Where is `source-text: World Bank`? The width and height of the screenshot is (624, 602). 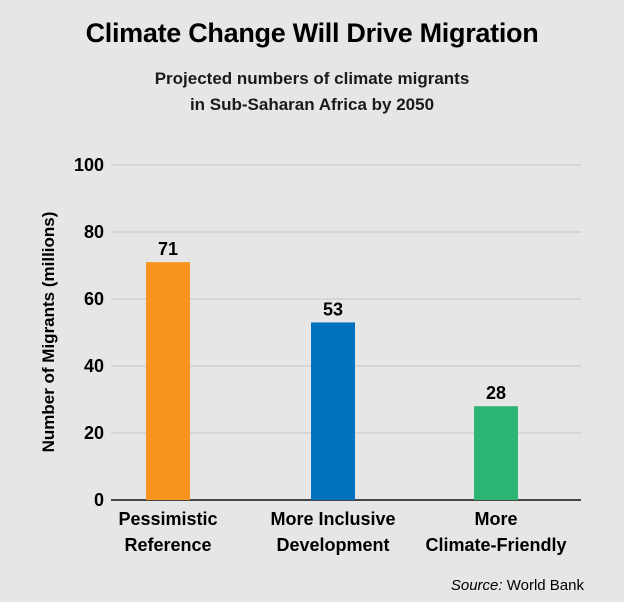
source-text: World Bank is located at coordinates (544, 585).